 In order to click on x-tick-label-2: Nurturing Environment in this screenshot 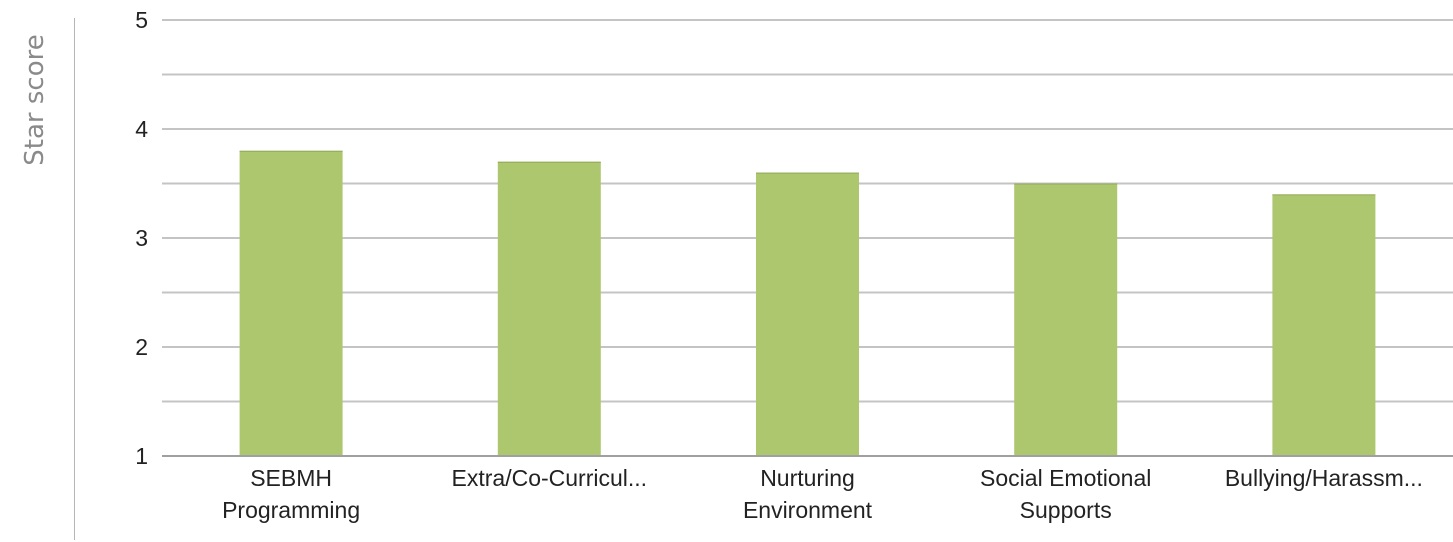, I will do `click(808, 494)`.